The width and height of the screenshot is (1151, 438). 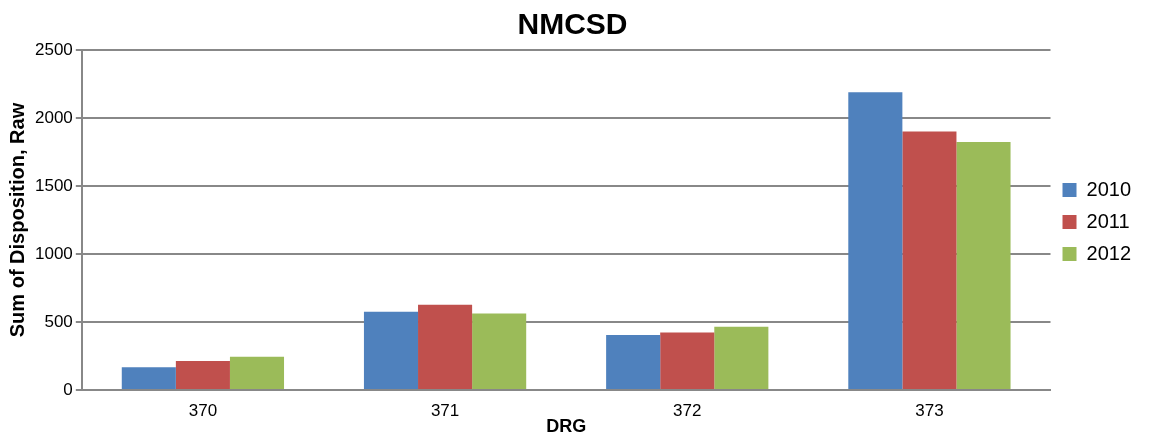 What do you see at coordinates (53, 49) in the screenshot?
I see `y-tick-label: 2500` at bounding box center [53, 49].